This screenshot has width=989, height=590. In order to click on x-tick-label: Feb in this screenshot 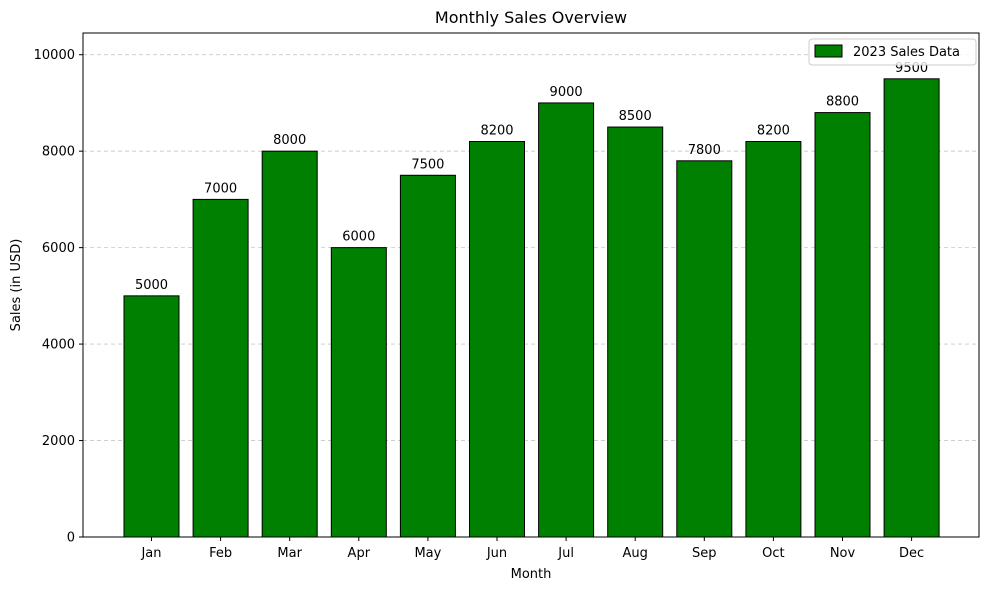, I will do `click(220, 553)`.